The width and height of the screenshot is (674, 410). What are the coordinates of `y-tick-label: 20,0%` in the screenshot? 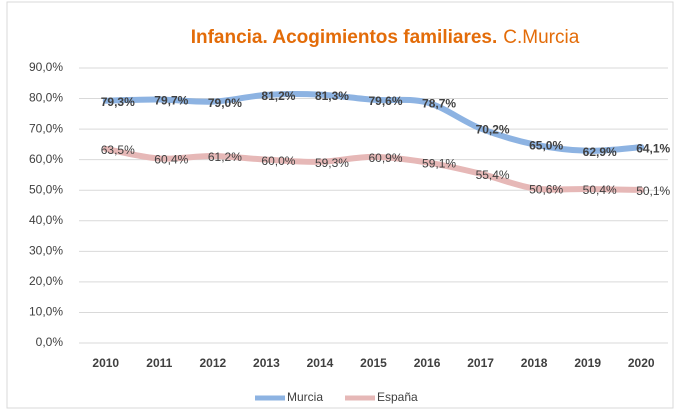 It's located at (46, 281).